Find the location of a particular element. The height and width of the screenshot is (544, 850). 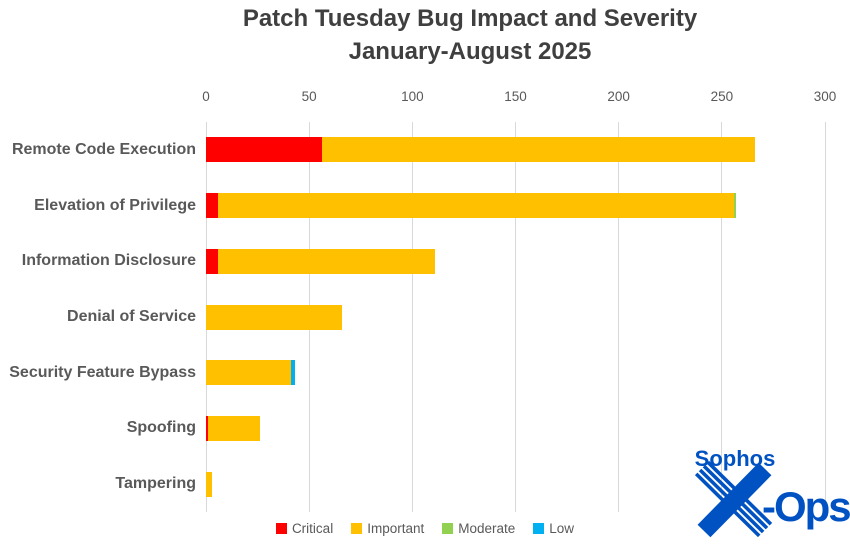

chart-title-line2: January-August 2025 is located at coordinates (470, 51).